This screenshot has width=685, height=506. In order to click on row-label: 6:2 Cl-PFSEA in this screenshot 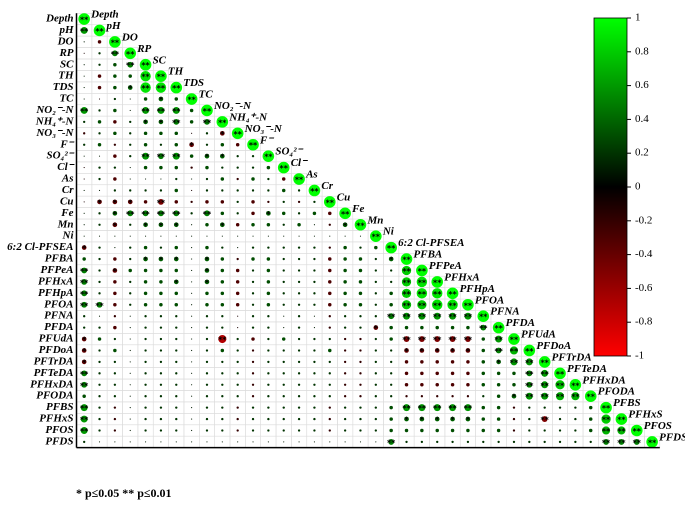, I will do `click(40, 247)`.